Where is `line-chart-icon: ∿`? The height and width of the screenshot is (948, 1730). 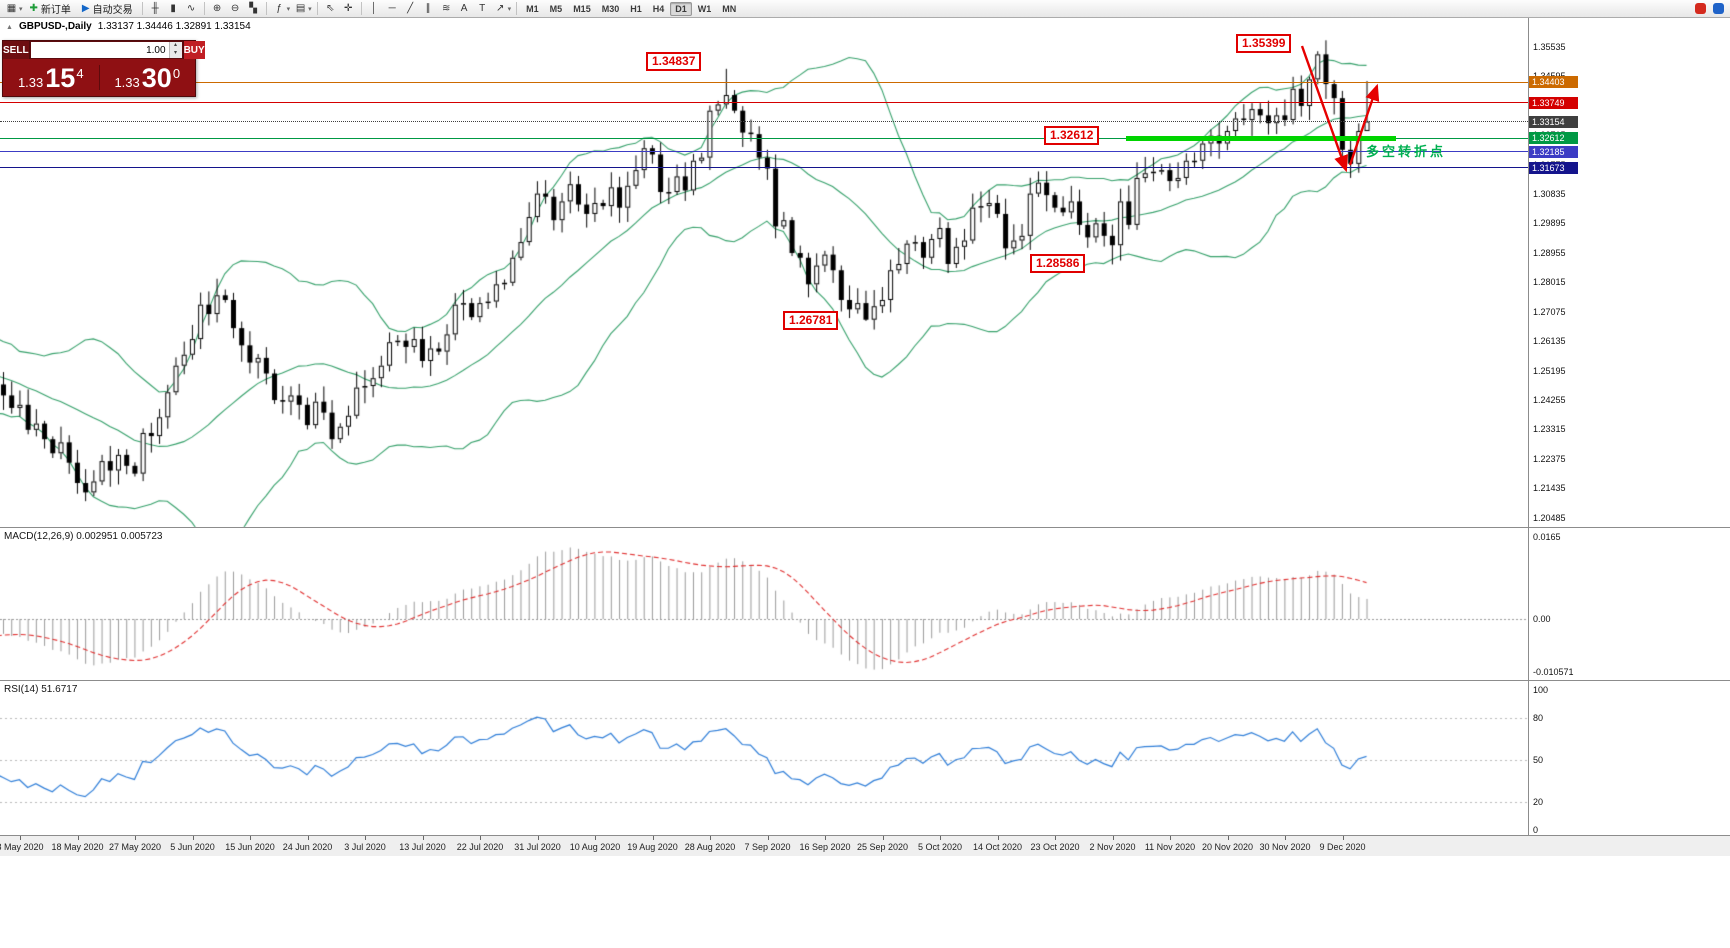 line-chart-icon: ∿ is located at coordinates (191, 8).